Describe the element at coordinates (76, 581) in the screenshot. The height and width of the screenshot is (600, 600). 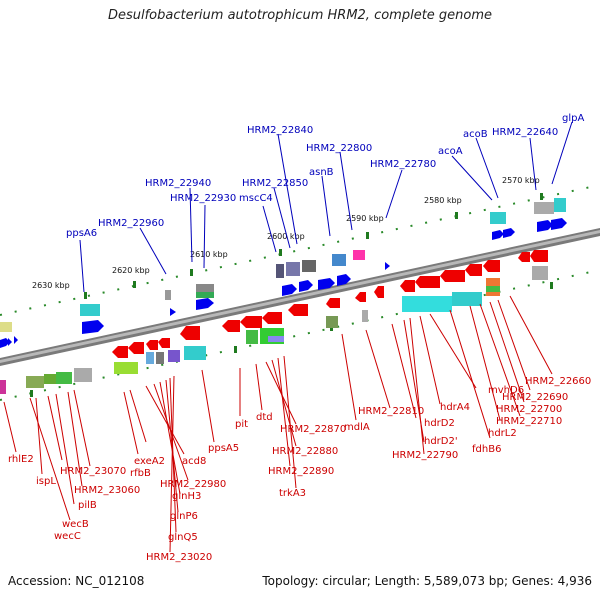
I see `accession-text: Accession: NC_012108` at that location.